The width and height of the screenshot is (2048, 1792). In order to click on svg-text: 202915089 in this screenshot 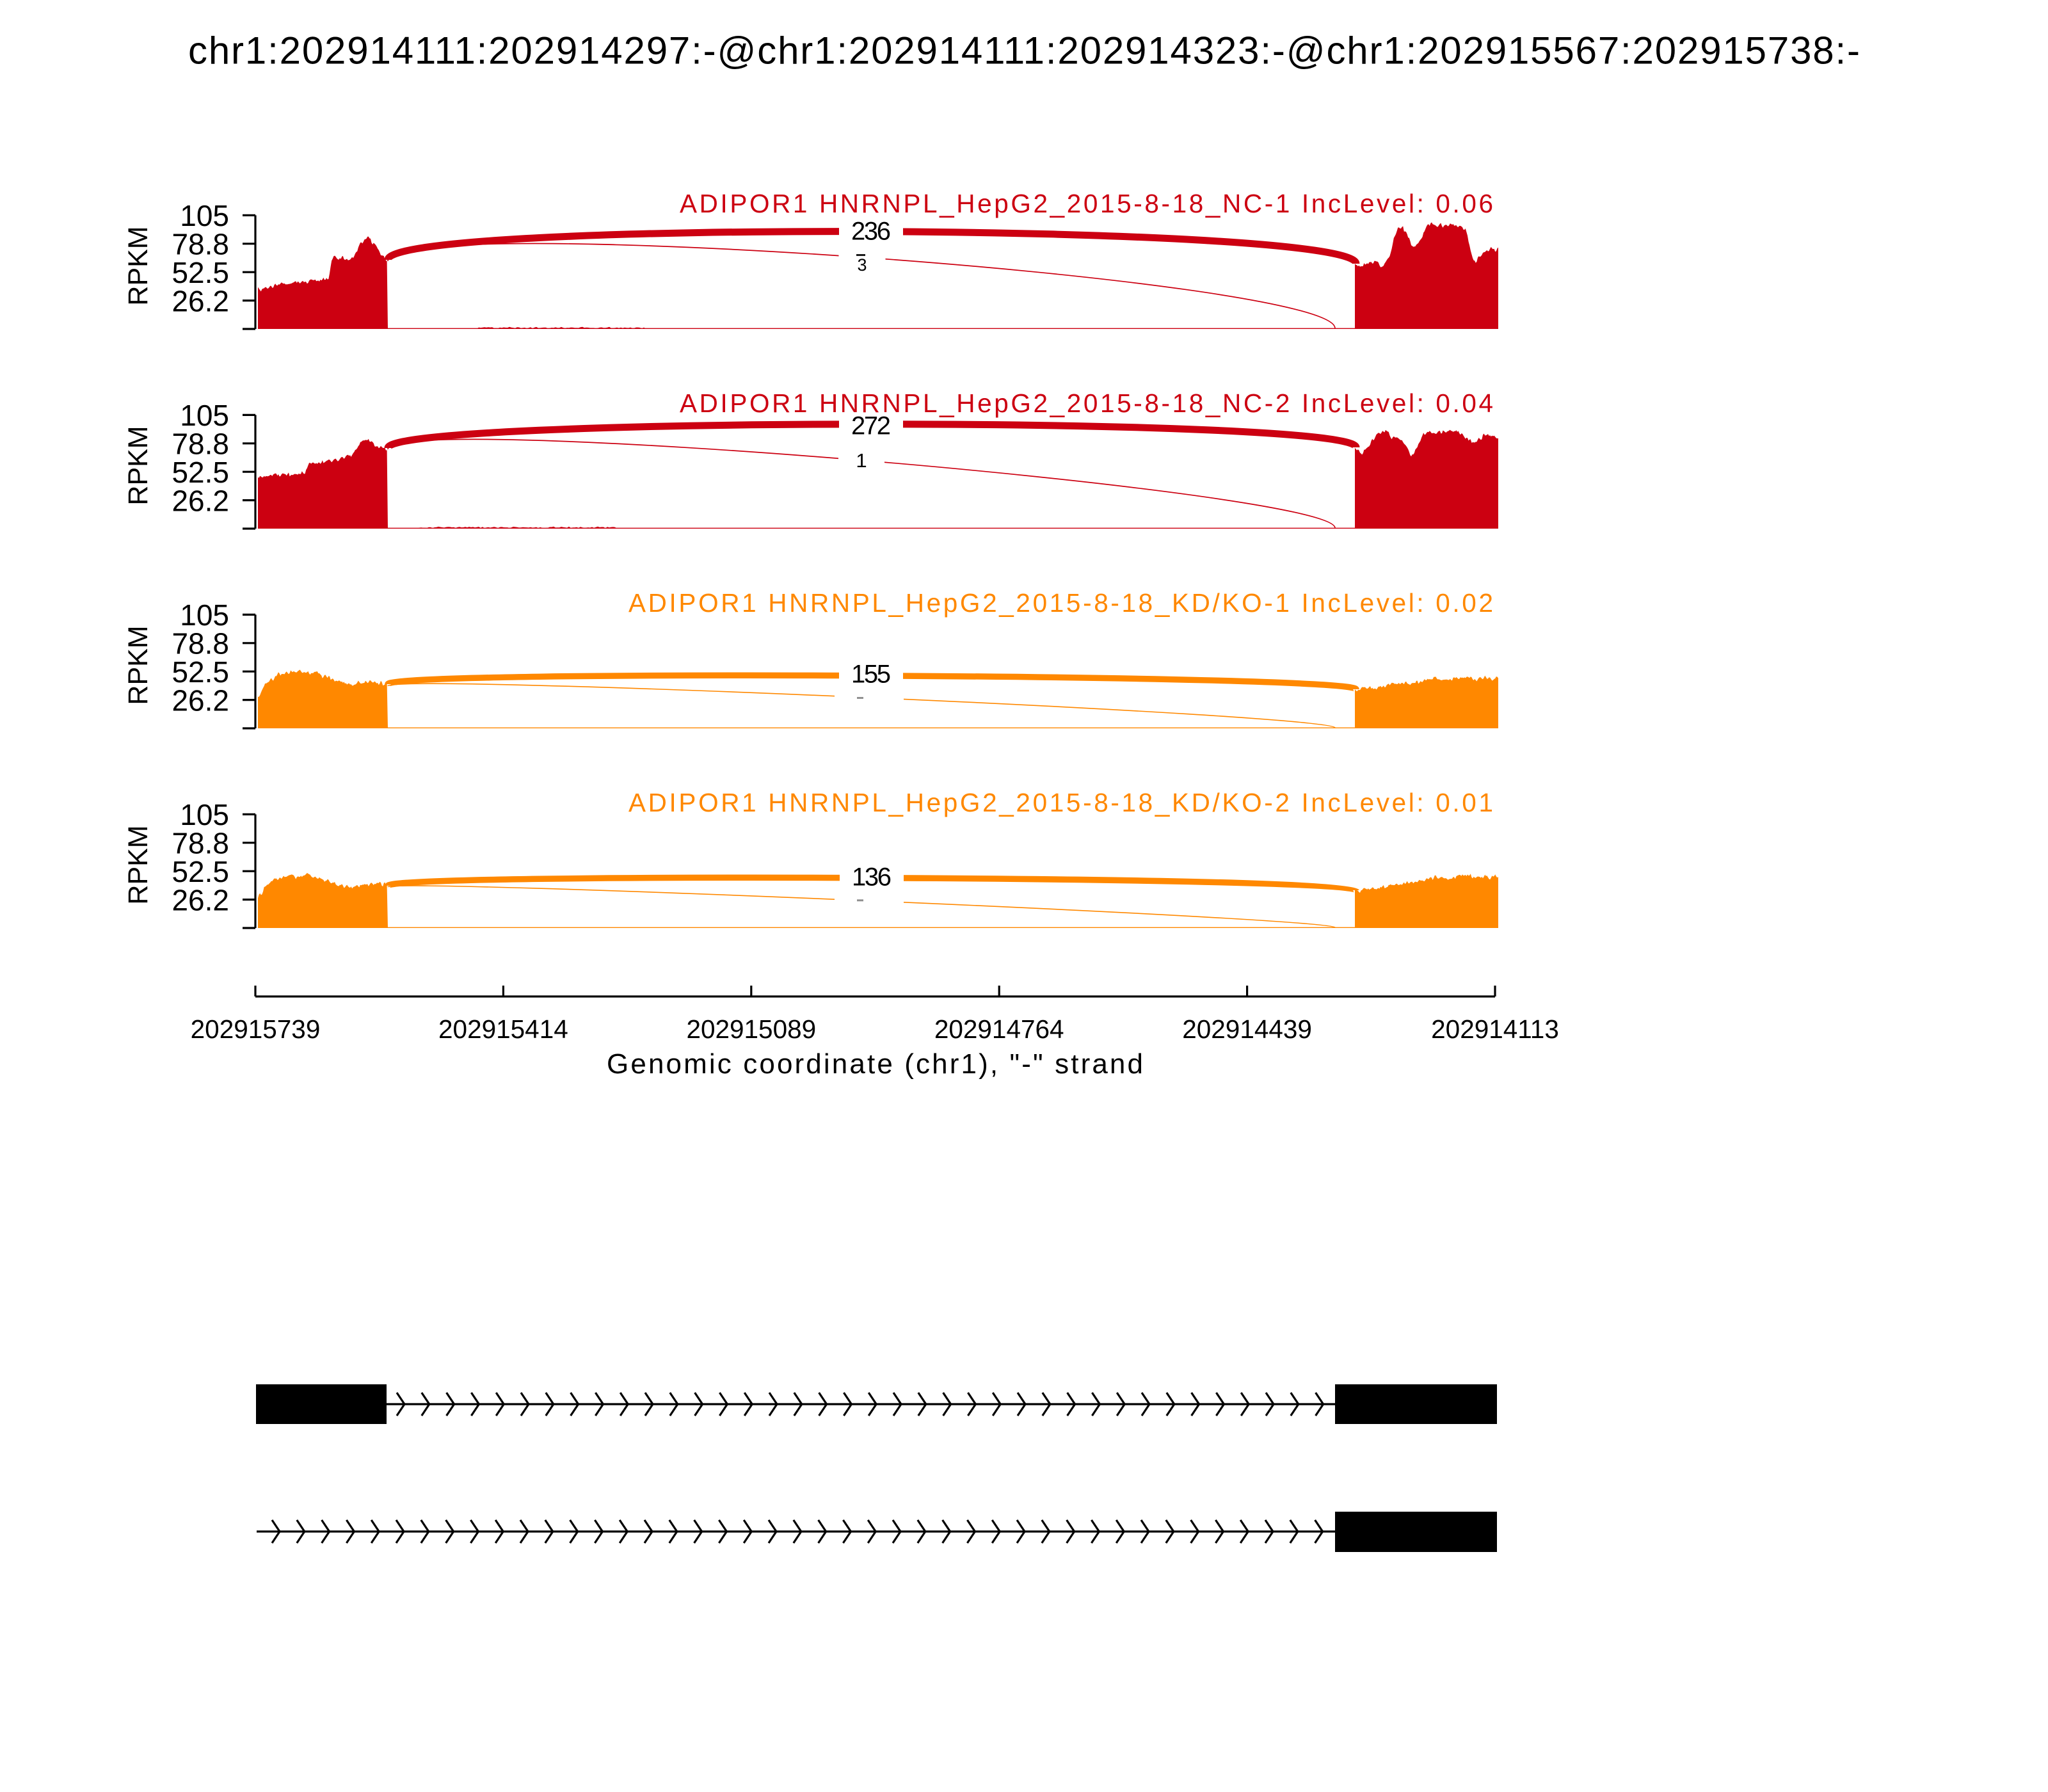, I will do `click(751, 1029)`.